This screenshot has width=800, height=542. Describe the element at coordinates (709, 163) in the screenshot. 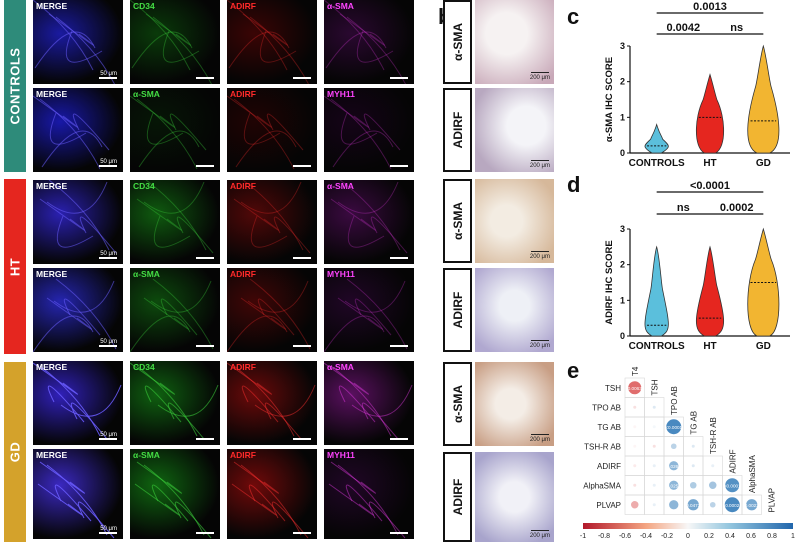

I see `x-tick-label: HT` at that location.